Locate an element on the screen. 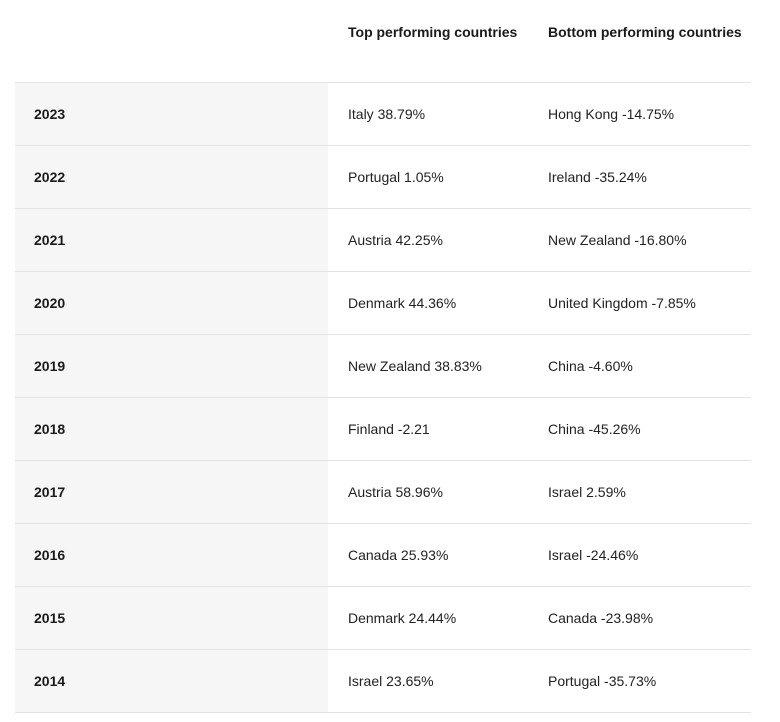  top-country-cell: Austria 58.96% is located at coordinates (395, 492).